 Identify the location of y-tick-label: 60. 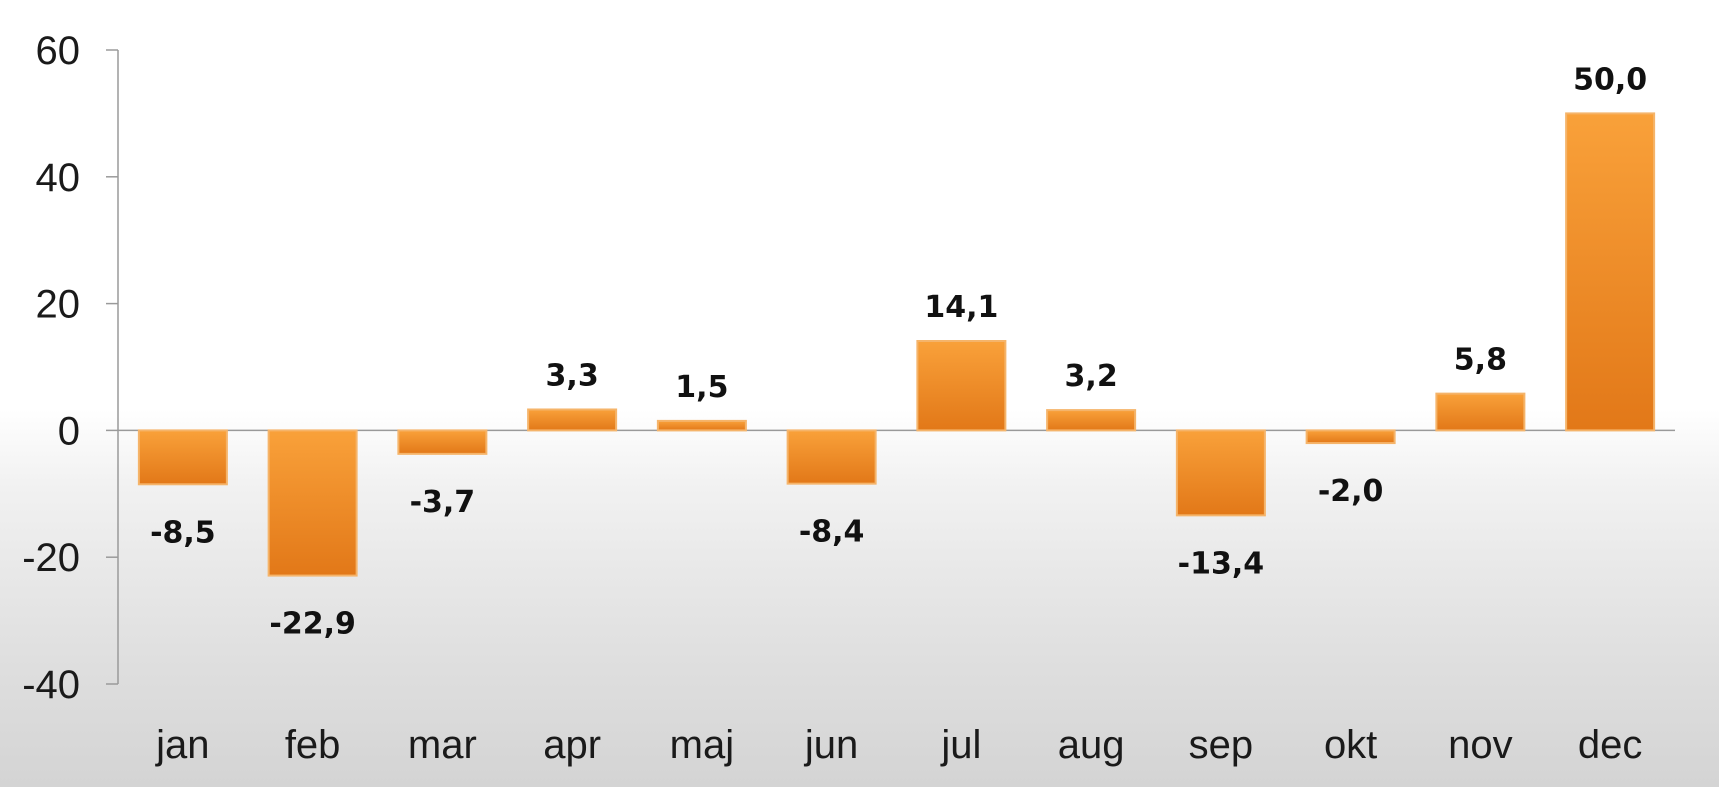
(58, 51).